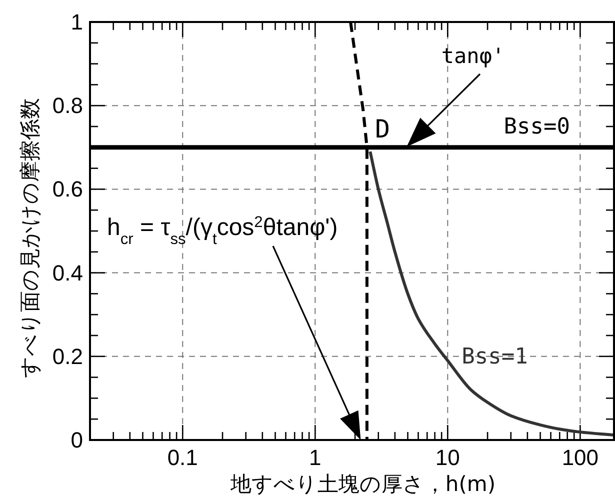  What do you see at coordinates (76, 440) in the screenshot?
I see `y-tick-label: 0` at bounding box center [76, 440].